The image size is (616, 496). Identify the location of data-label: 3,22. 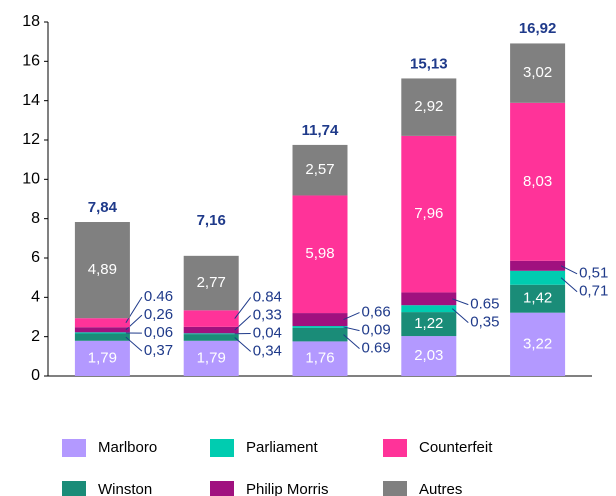
(537, 343).